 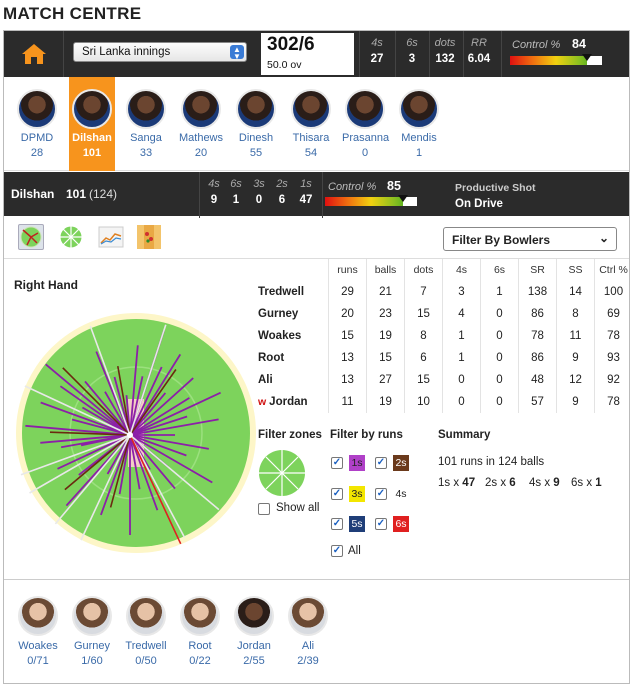 I want to click on run-badge-1s: 1s, so click(x=357, y=463).